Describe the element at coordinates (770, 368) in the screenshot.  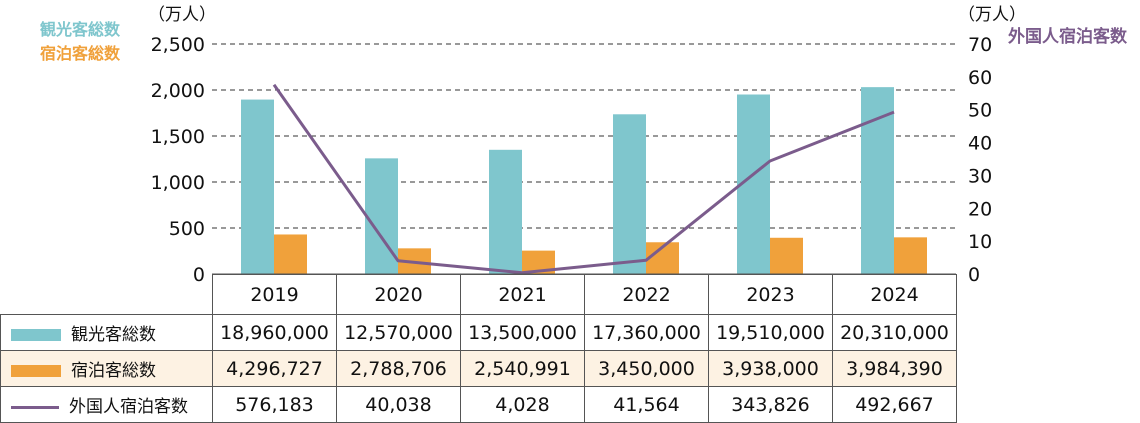
I see `table-cell: 3,938,000` at that location.